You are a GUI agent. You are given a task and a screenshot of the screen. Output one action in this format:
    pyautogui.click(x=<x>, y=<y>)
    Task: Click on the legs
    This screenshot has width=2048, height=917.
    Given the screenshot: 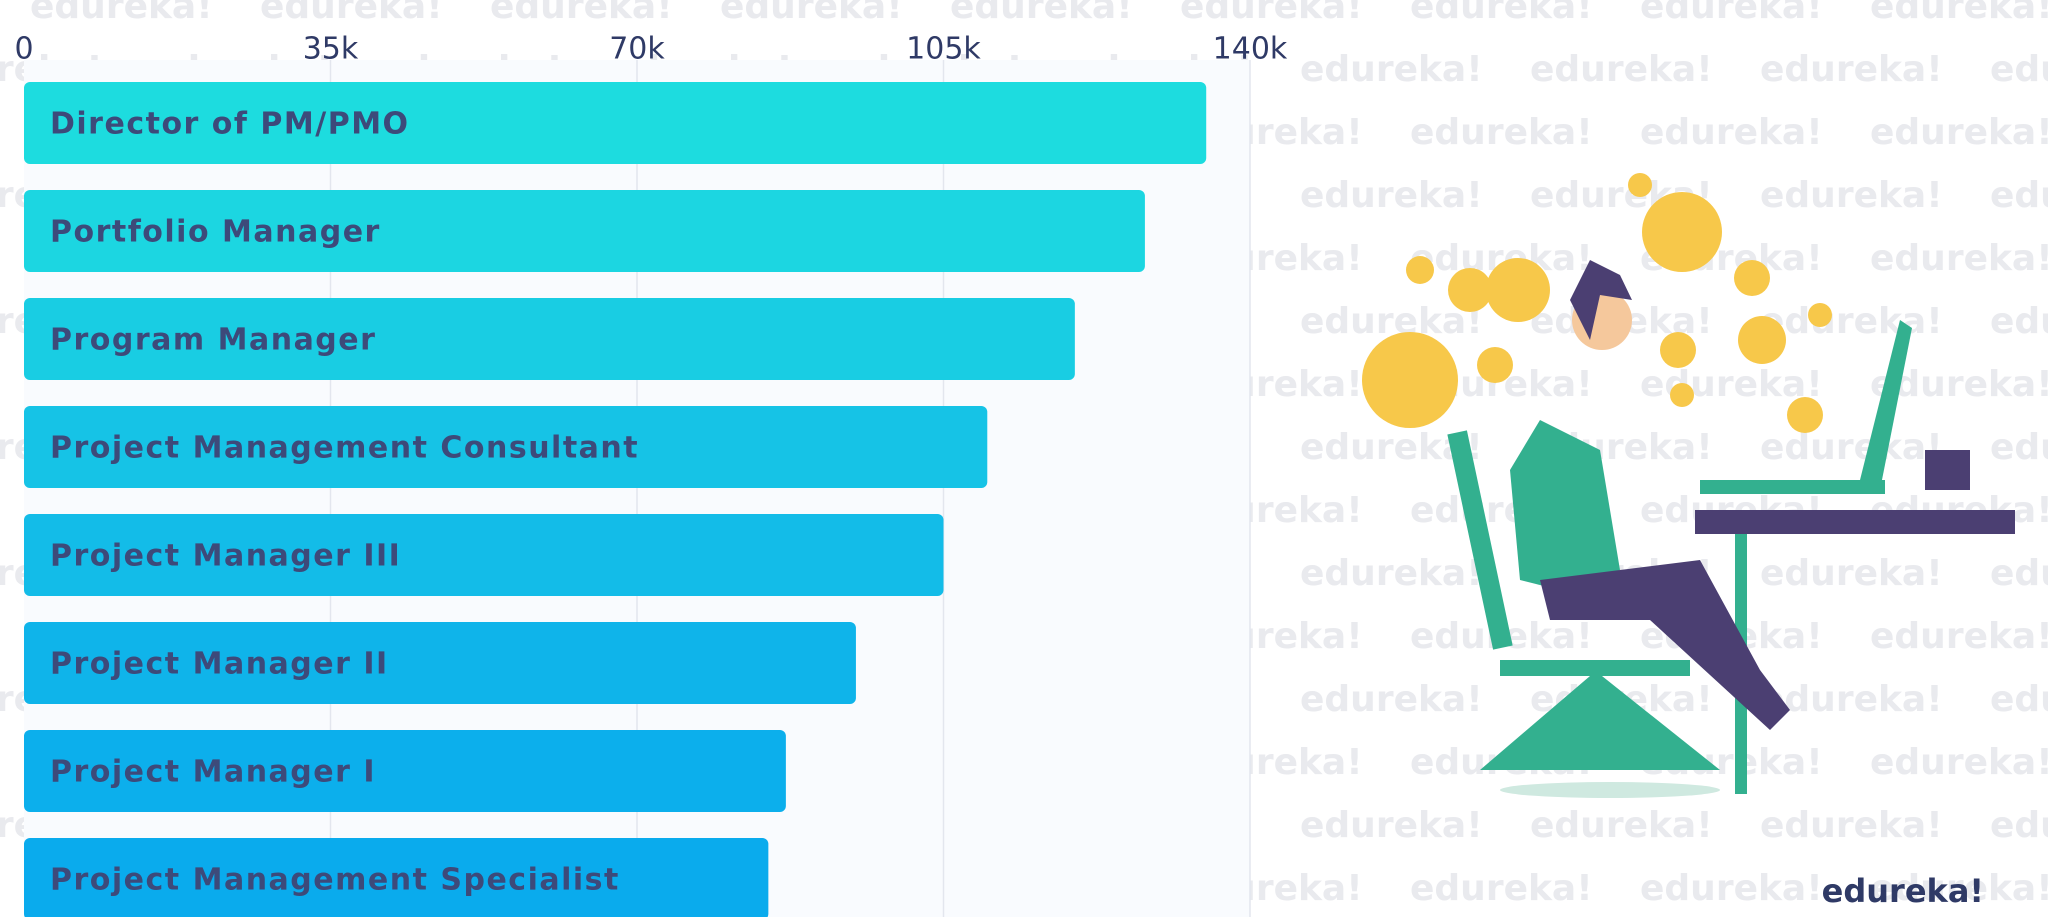 What is the action you would take?
    pyautogui.click(x=1665, y=645)
    